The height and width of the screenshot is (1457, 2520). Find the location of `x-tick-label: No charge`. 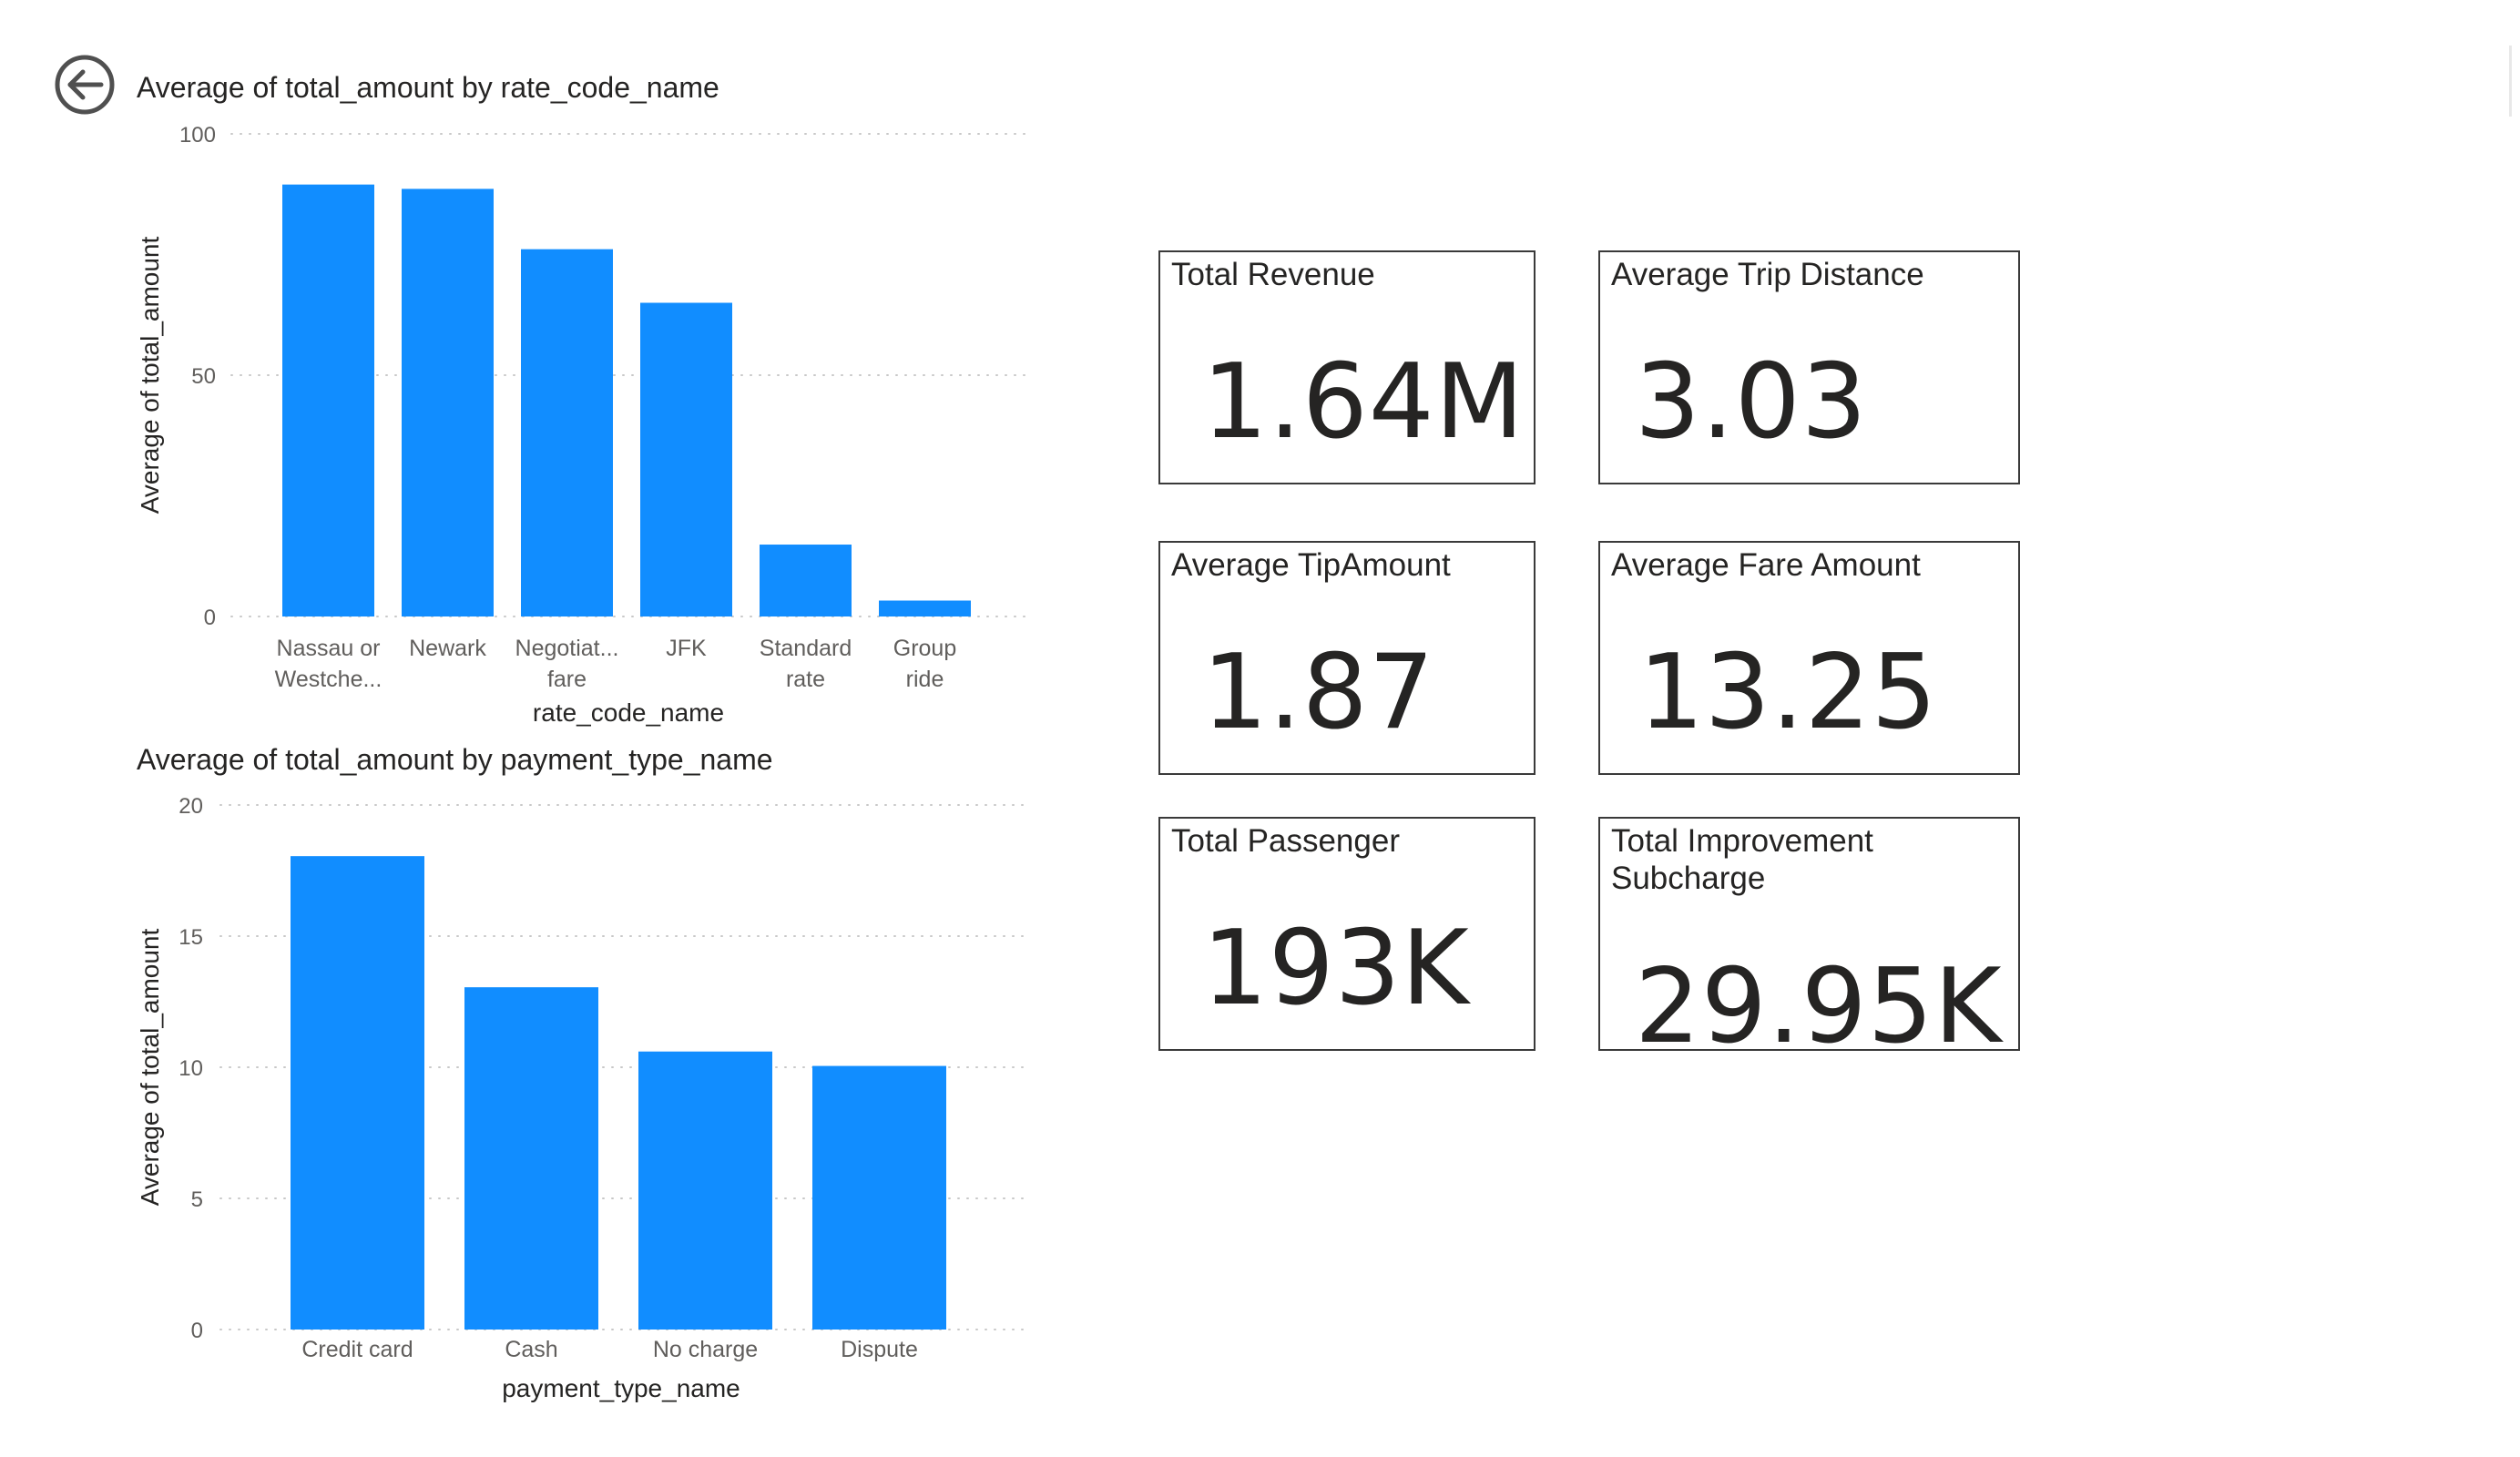

x-tick-label: No charge is located at coordinates (705, 1349).